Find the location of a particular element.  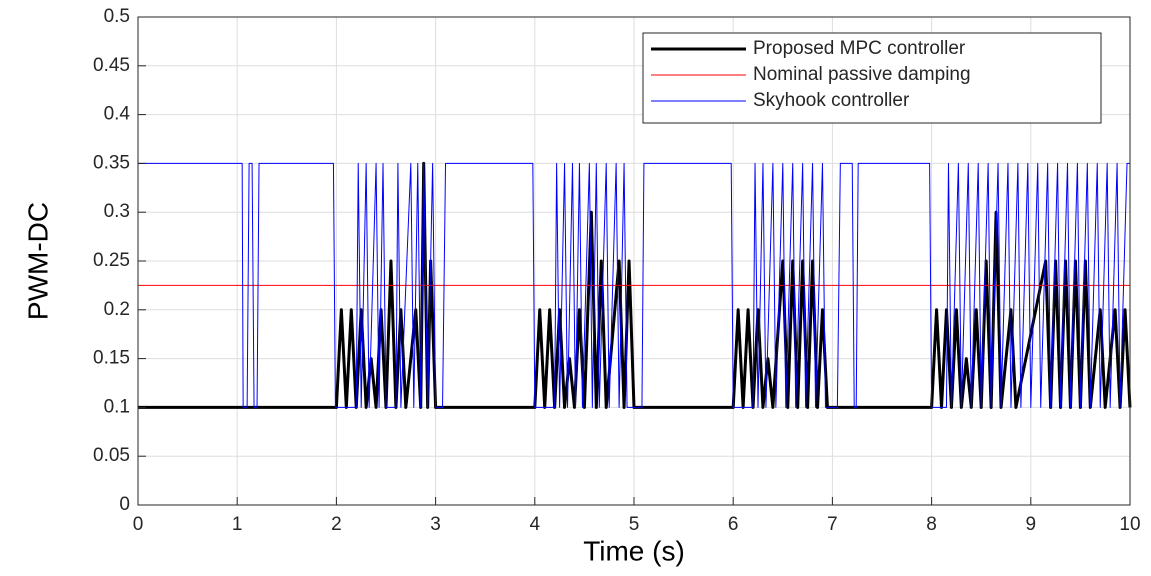

y-tick-label: 0.5 is located at coordinates (117, 16).